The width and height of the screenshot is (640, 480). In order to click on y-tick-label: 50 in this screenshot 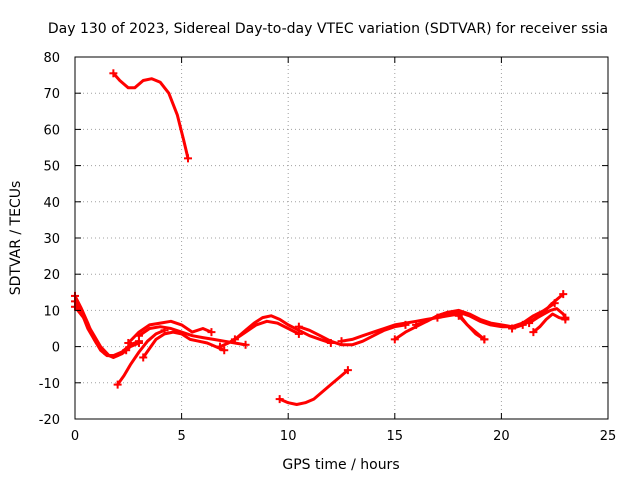, I will do `click(51, 167)`.